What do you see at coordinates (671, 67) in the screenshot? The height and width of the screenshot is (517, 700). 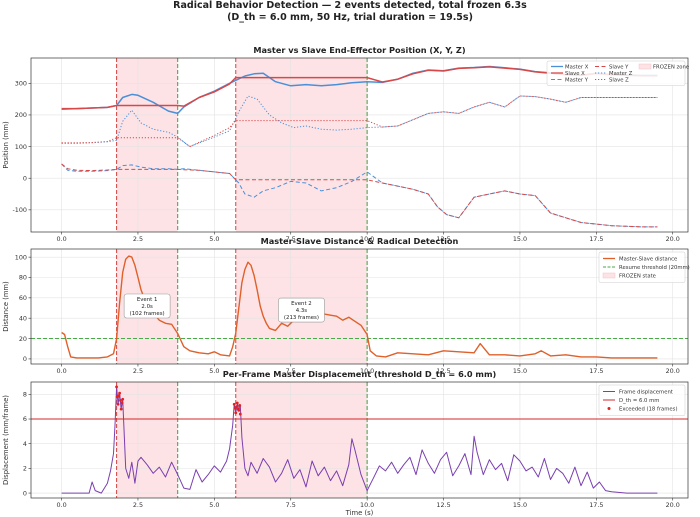 I see `legend-label: FROZEN zone` at bounding box center [671, 67].